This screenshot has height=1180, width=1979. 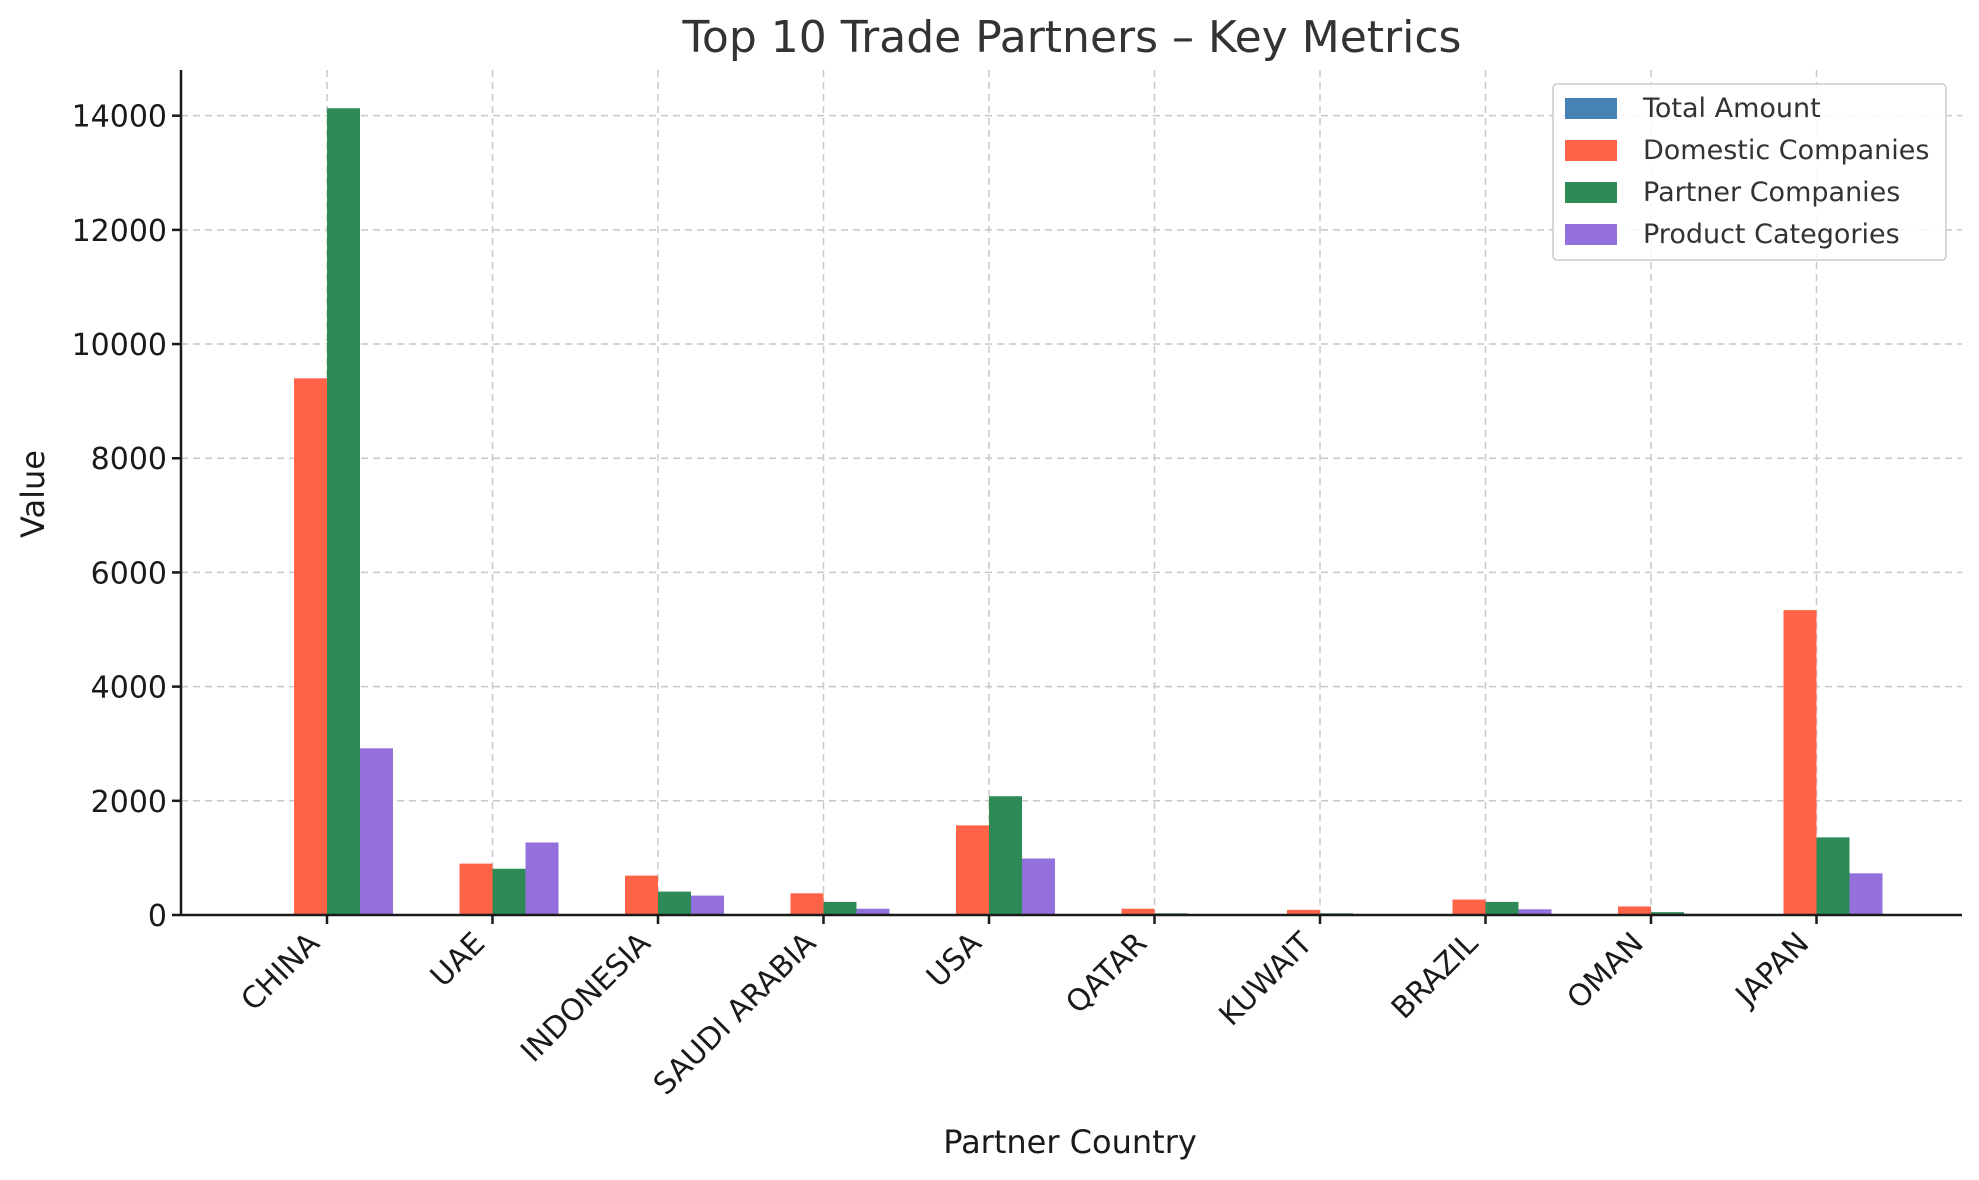 What do you see at coordinates (1731, 108) in the screenshot?
I see `legend-entry: Total Amount` at bounding box center [1731, 108].